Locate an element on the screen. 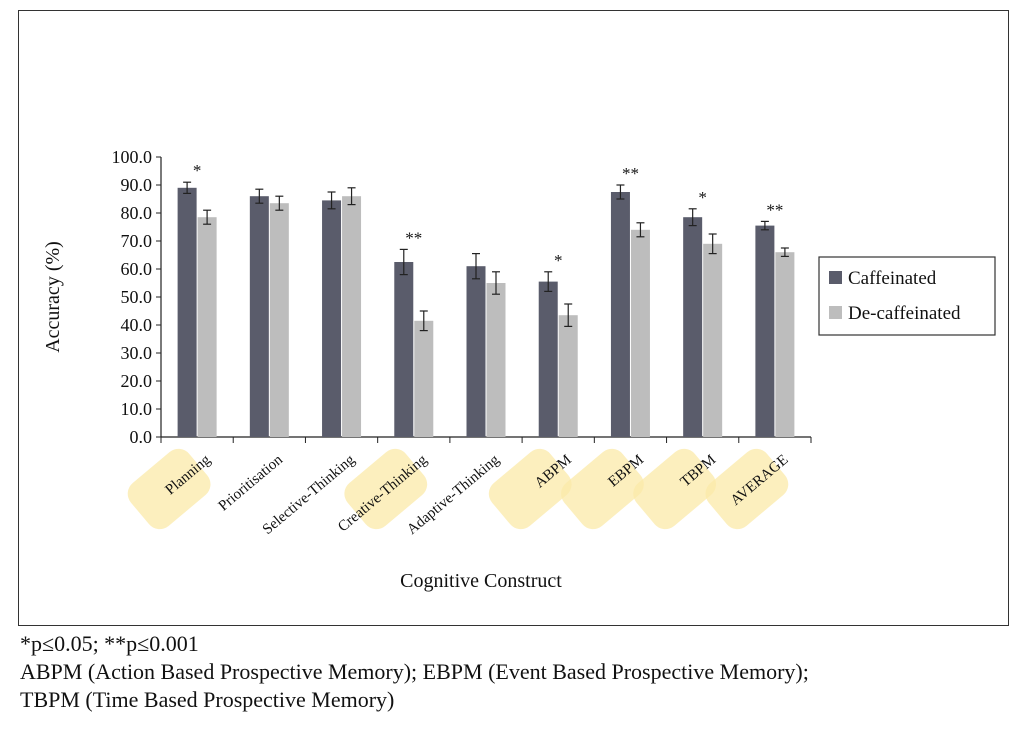 This screenshot has height=730, width=1024. legend: Caffeinated De-caffeinated is located at coordinates (907, 296).